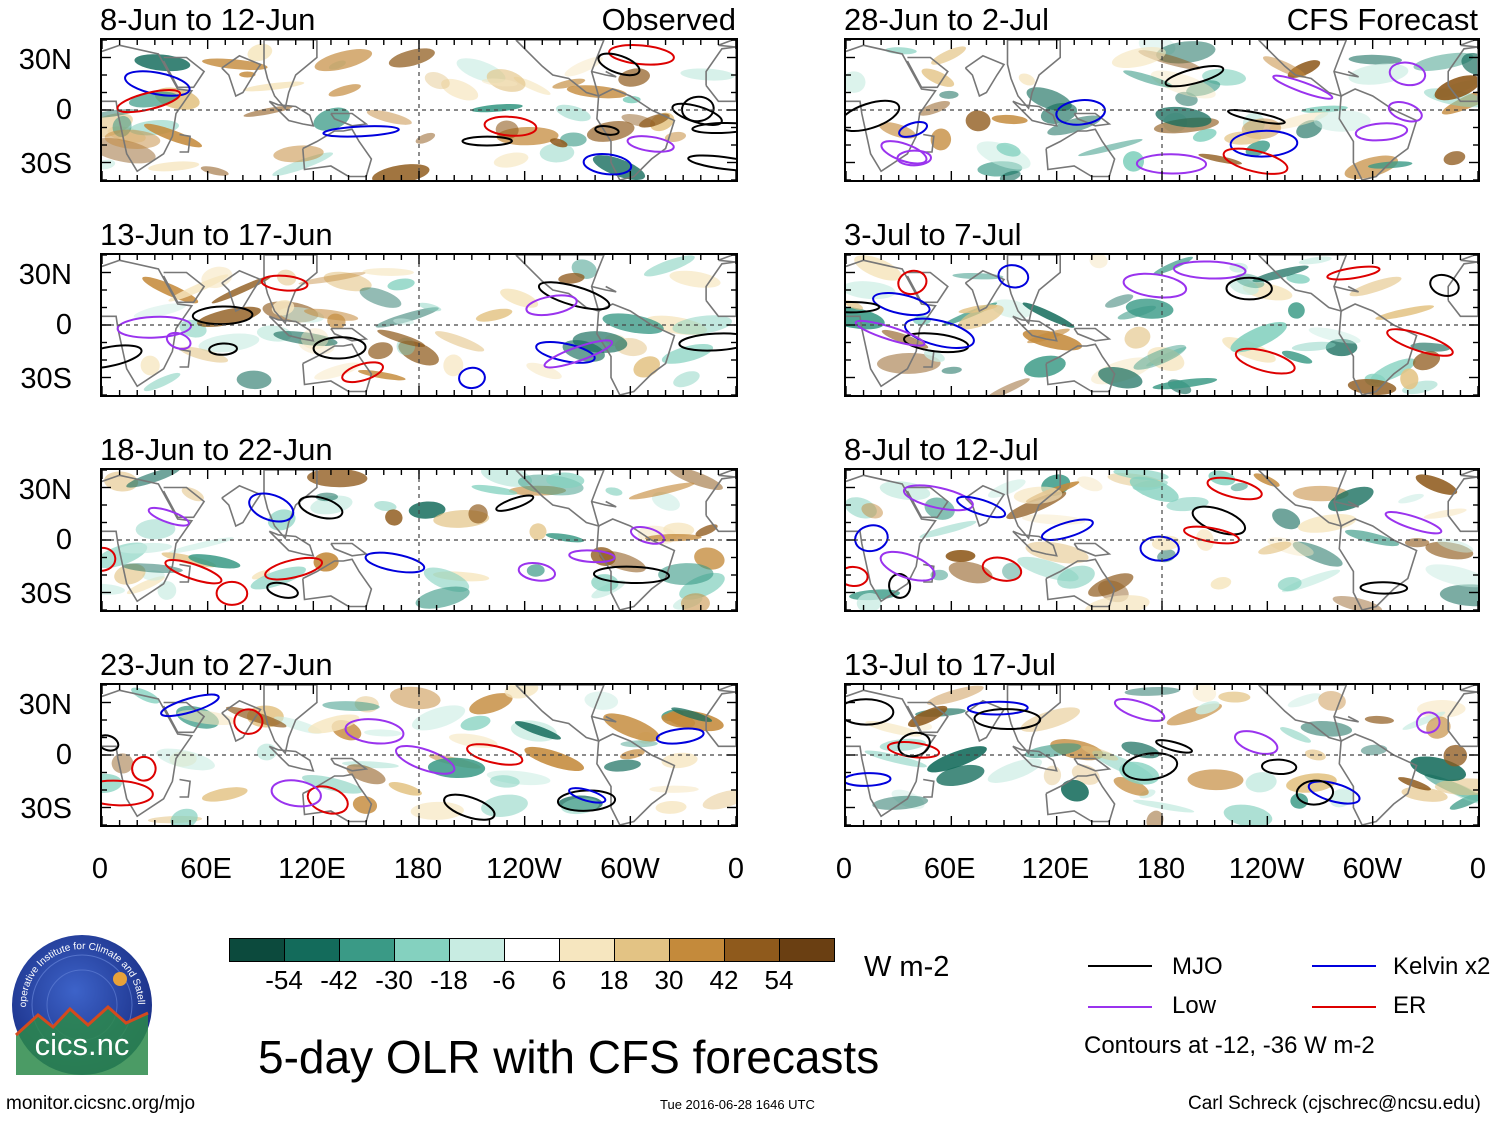  I want to click on panel-title-7: 8-Jul to 12-Jul, so click(941, 449).